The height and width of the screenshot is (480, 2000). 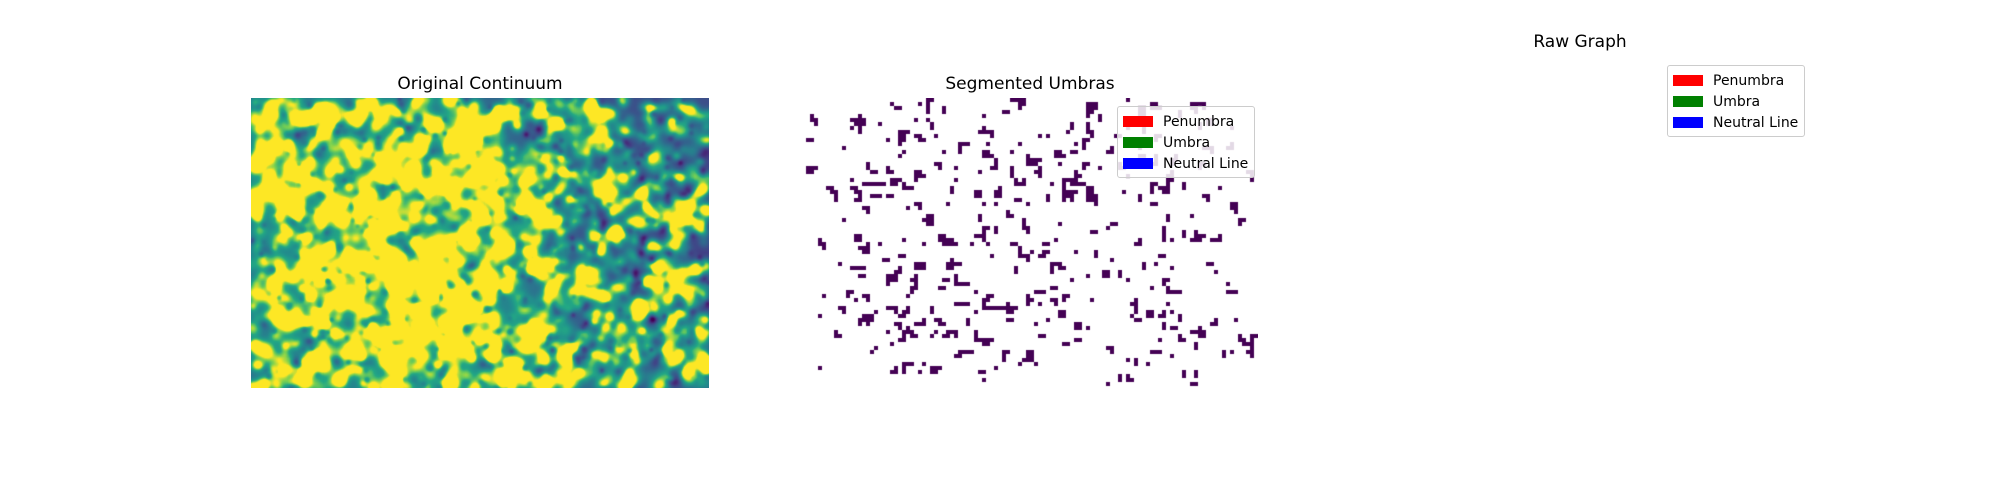 I want to click on raw-graph-panel-title: Raw Graph, so click(x=1580, y=42).